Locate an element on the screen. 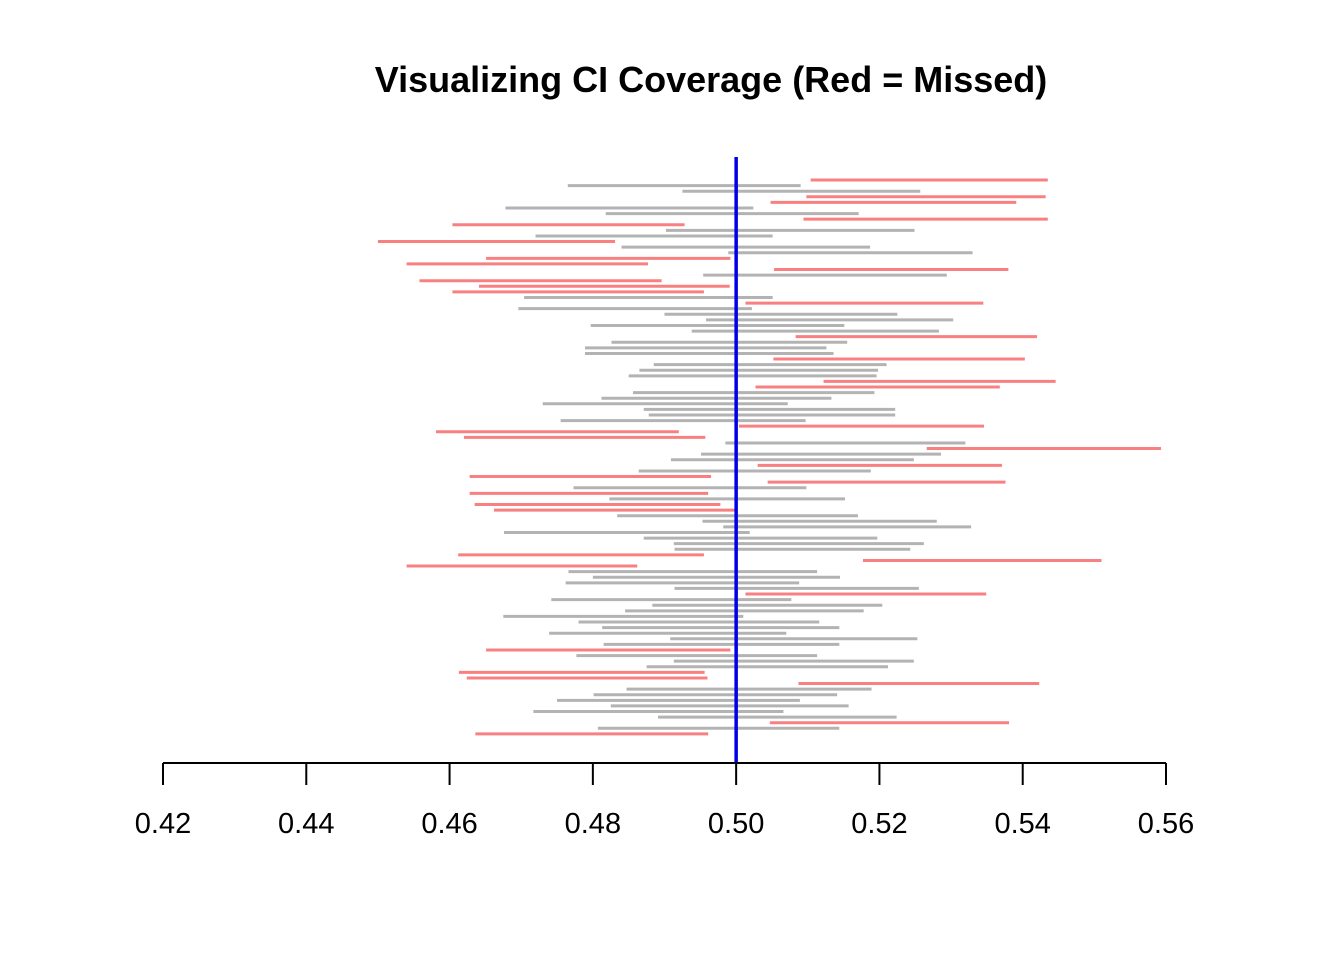 The height and width of the screenshot is (960, 1344). x-tick-label: 0.42 is located at coordinates (163, 824).